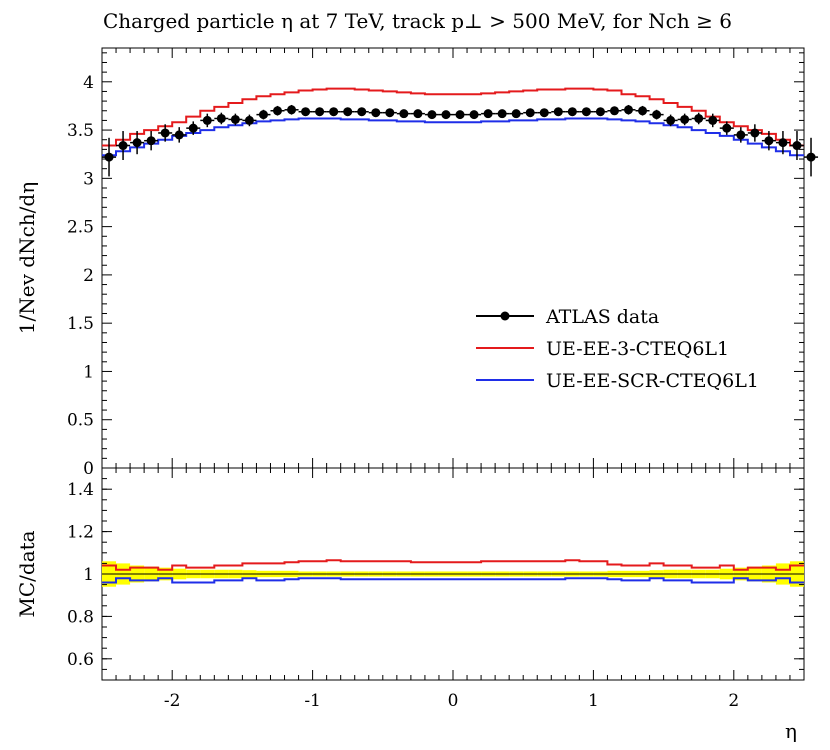  What do you see at coordinates (637, 349) in the screenshot?
I see `legend-label: UE-EE-3-CTEQ6L1` at bounding box center [637, 349].